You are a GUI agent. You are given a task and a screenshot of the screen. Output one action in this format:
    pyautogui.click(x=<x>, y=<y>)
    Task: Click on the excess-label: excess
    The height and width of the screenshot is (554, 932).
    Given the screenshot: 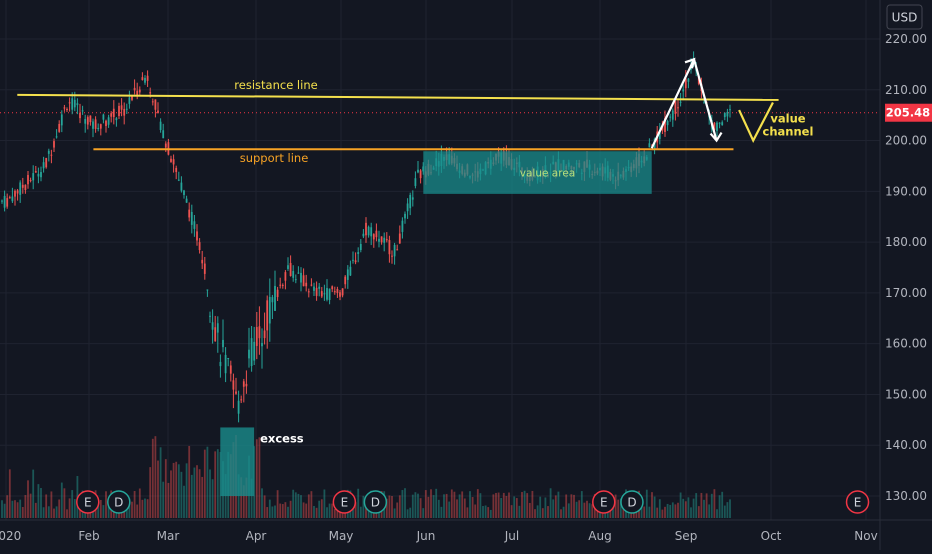 What is the action you would take?
    pyautogui.click(x=282, y=439)
    